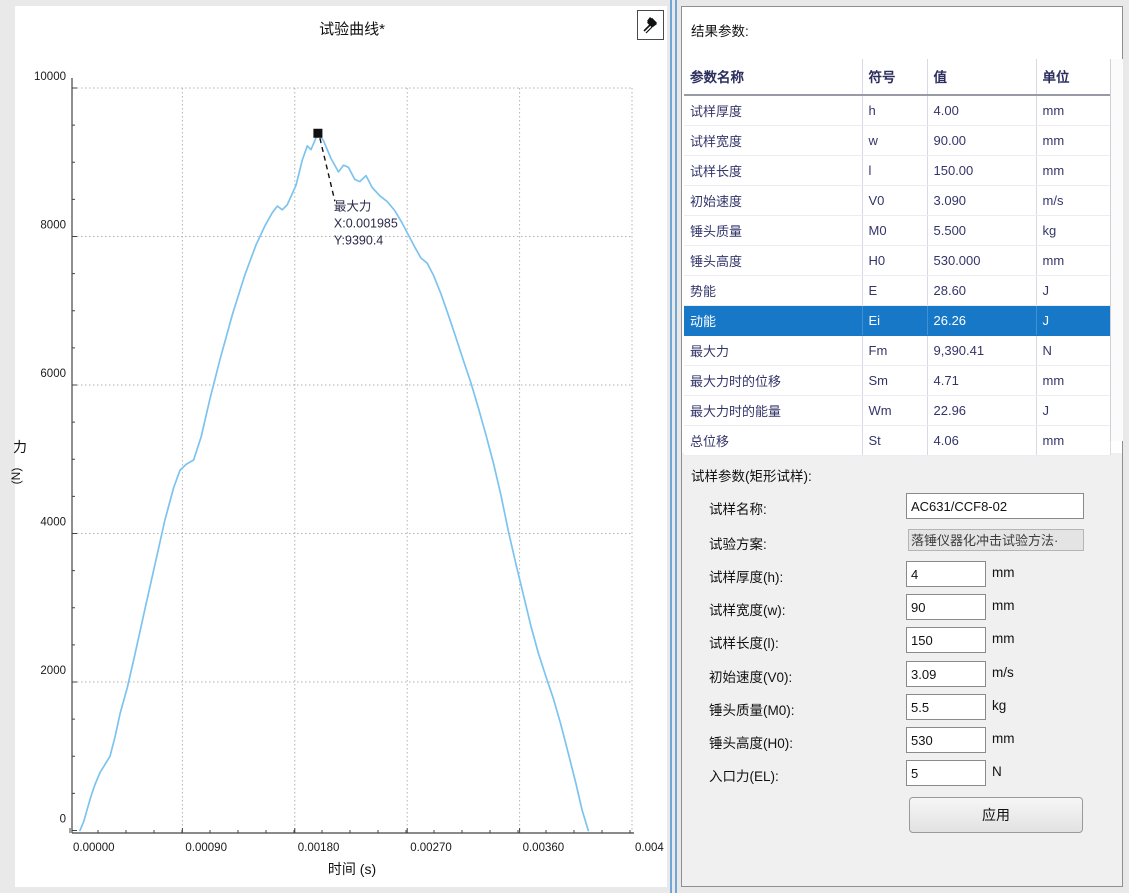  I want to click on table-cell: 90.00, so click(982, 140).